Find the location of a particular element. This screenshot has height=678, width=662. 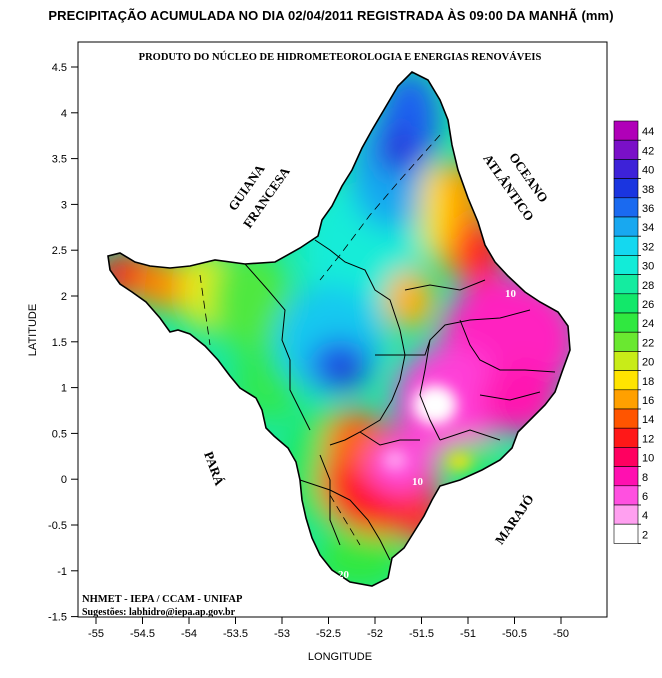

legend-label: 14 is located at coordinates (648, 420).